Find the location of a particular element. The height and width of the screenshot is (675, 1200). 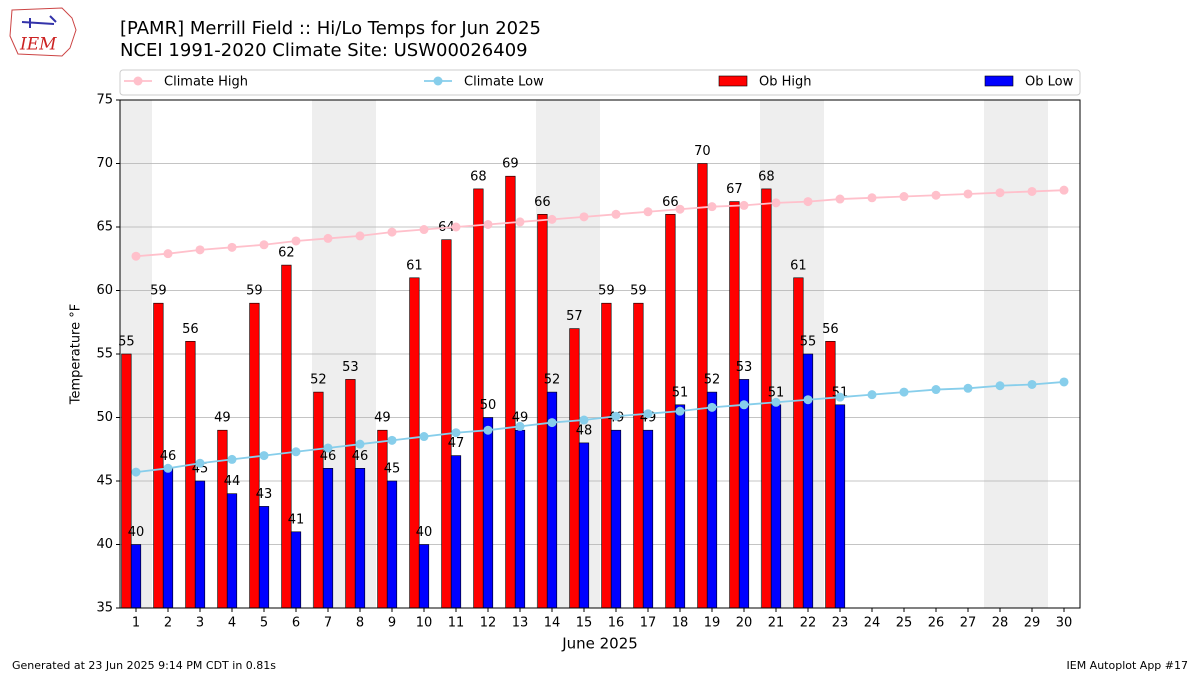

y-tick-label: 50 is located at coordinates (104, 417).